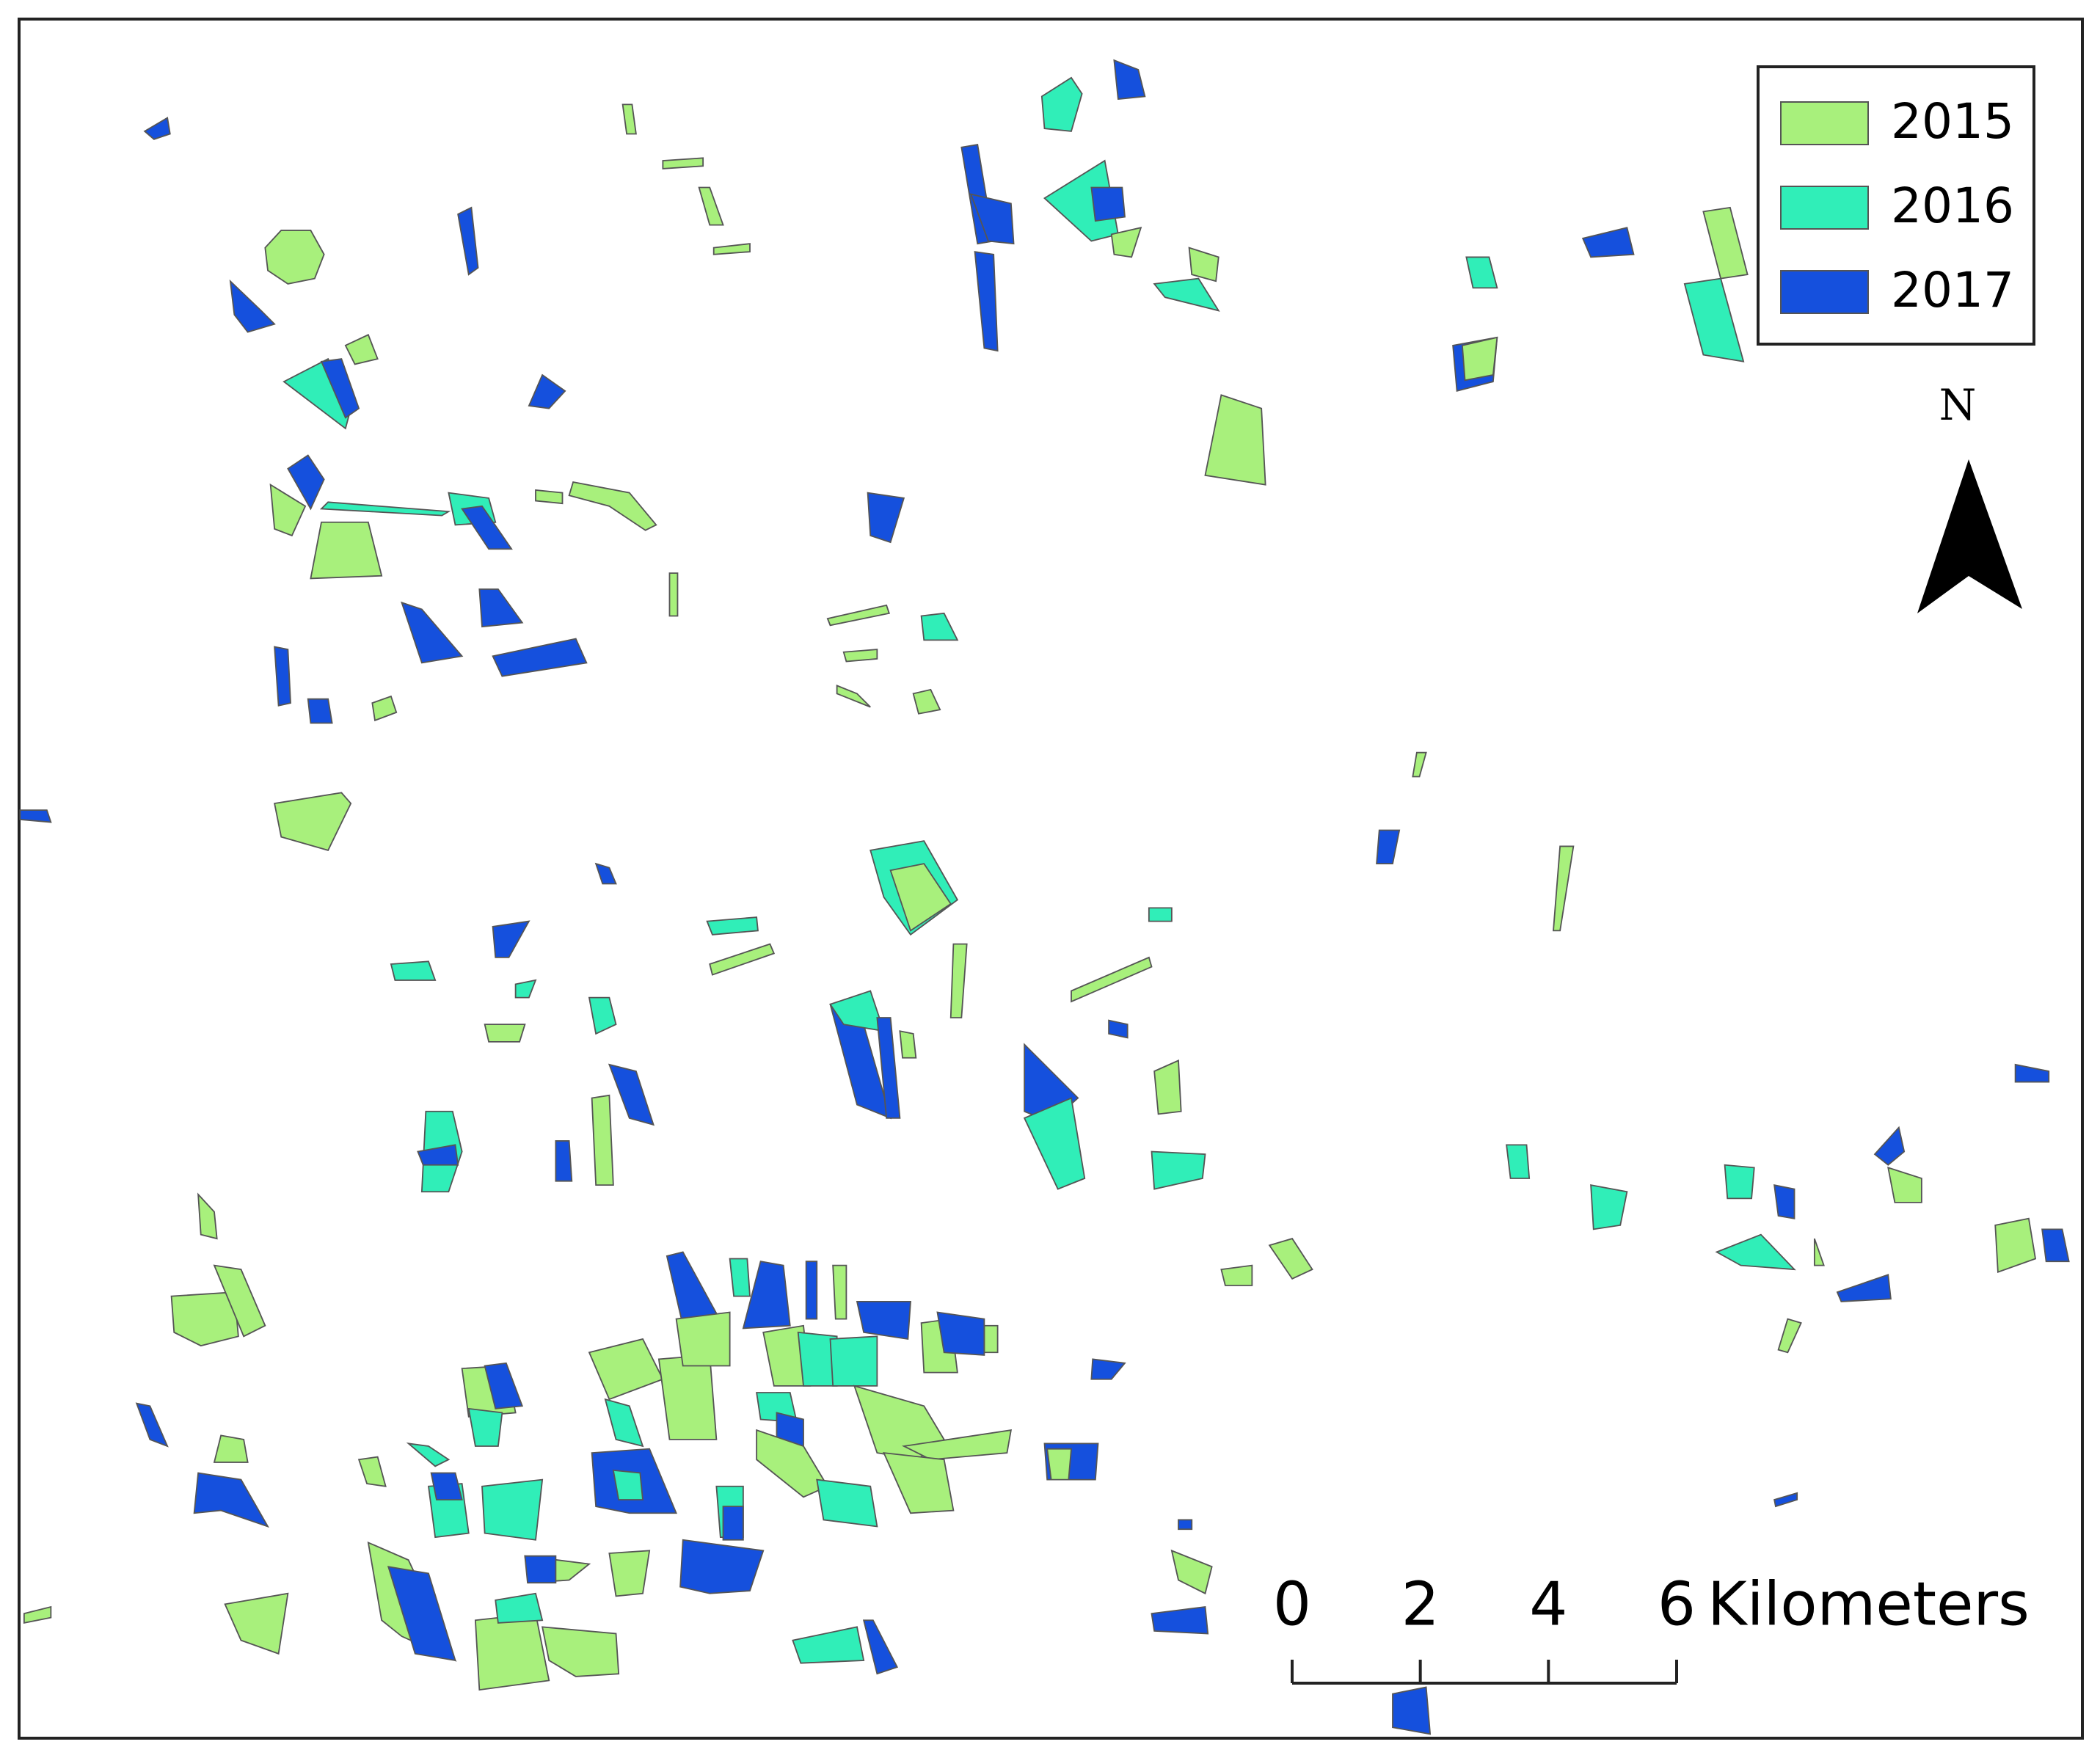 This screenshot has width=2100, height=1758. Describe the element at coordinates (1958, 405) in the screenshot. I see `north-label: N` at that location.